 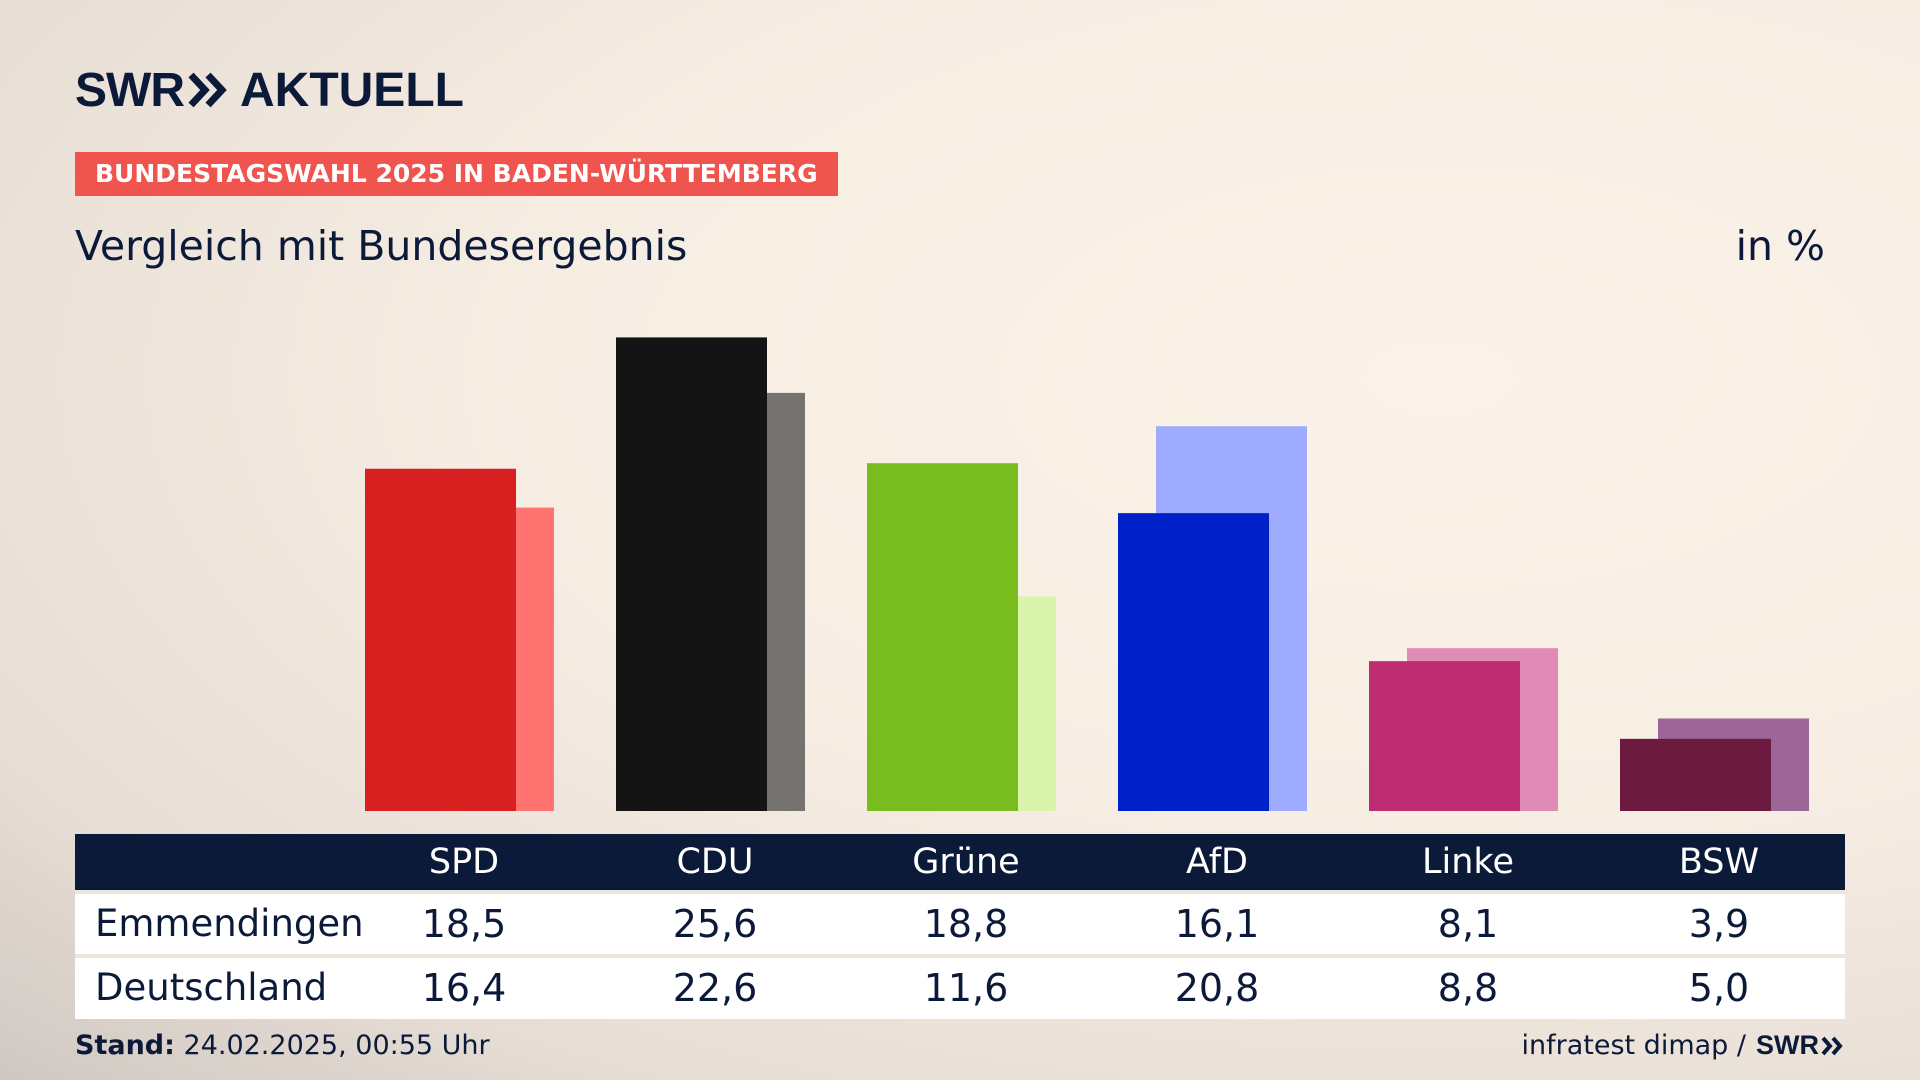 I want to click on bar-afd-emmendingen, so click(x=1193, y=662).